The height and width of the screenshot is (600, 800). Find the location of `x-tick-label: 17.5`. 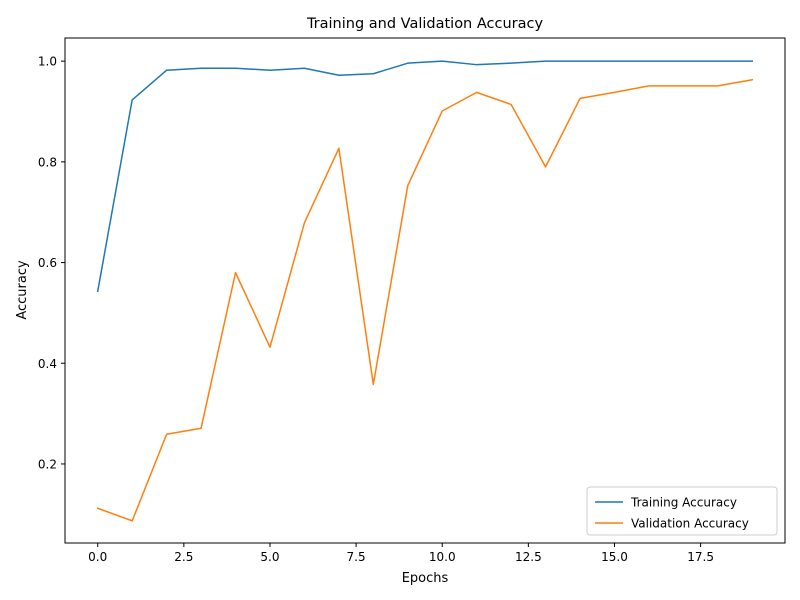

x-tick-label: 17.5 is located at coordinates (700, 557).